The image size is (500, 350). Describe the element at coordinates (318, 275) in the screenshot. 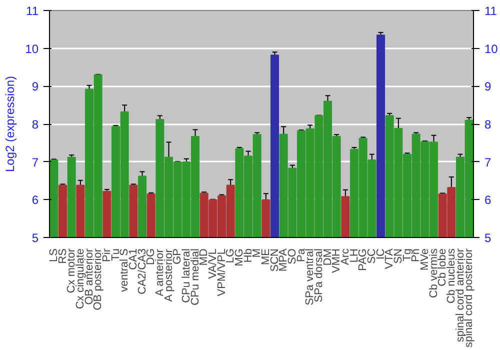

I see `x-tick-label: SPa dorsal` at that location.